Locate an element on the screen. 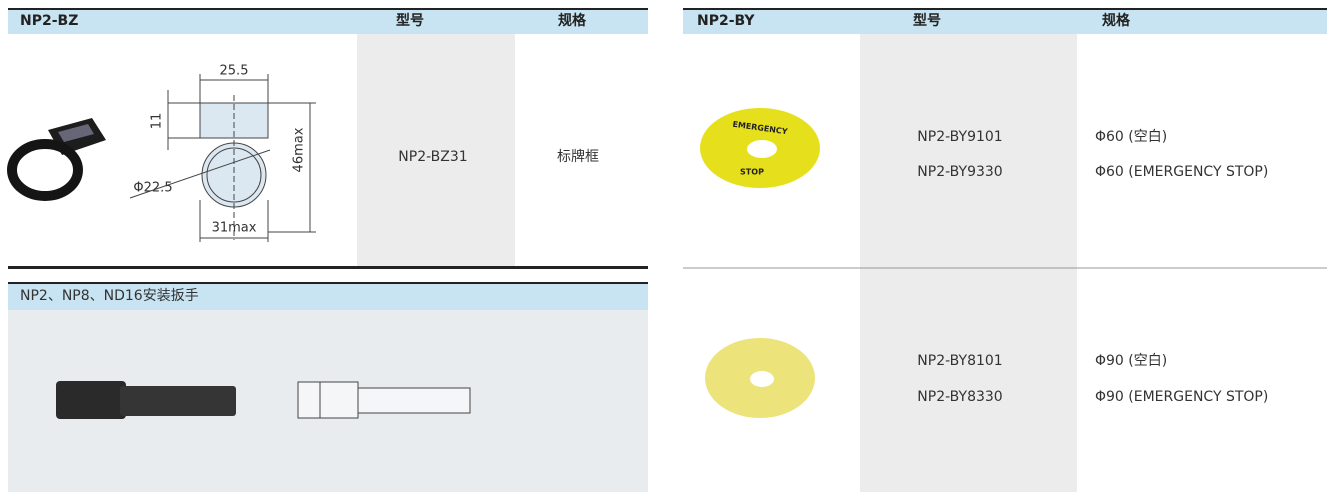 The image size is (1335, 496). spec-cell: Φ60 (空白) is located at coordinates (1131, 137).